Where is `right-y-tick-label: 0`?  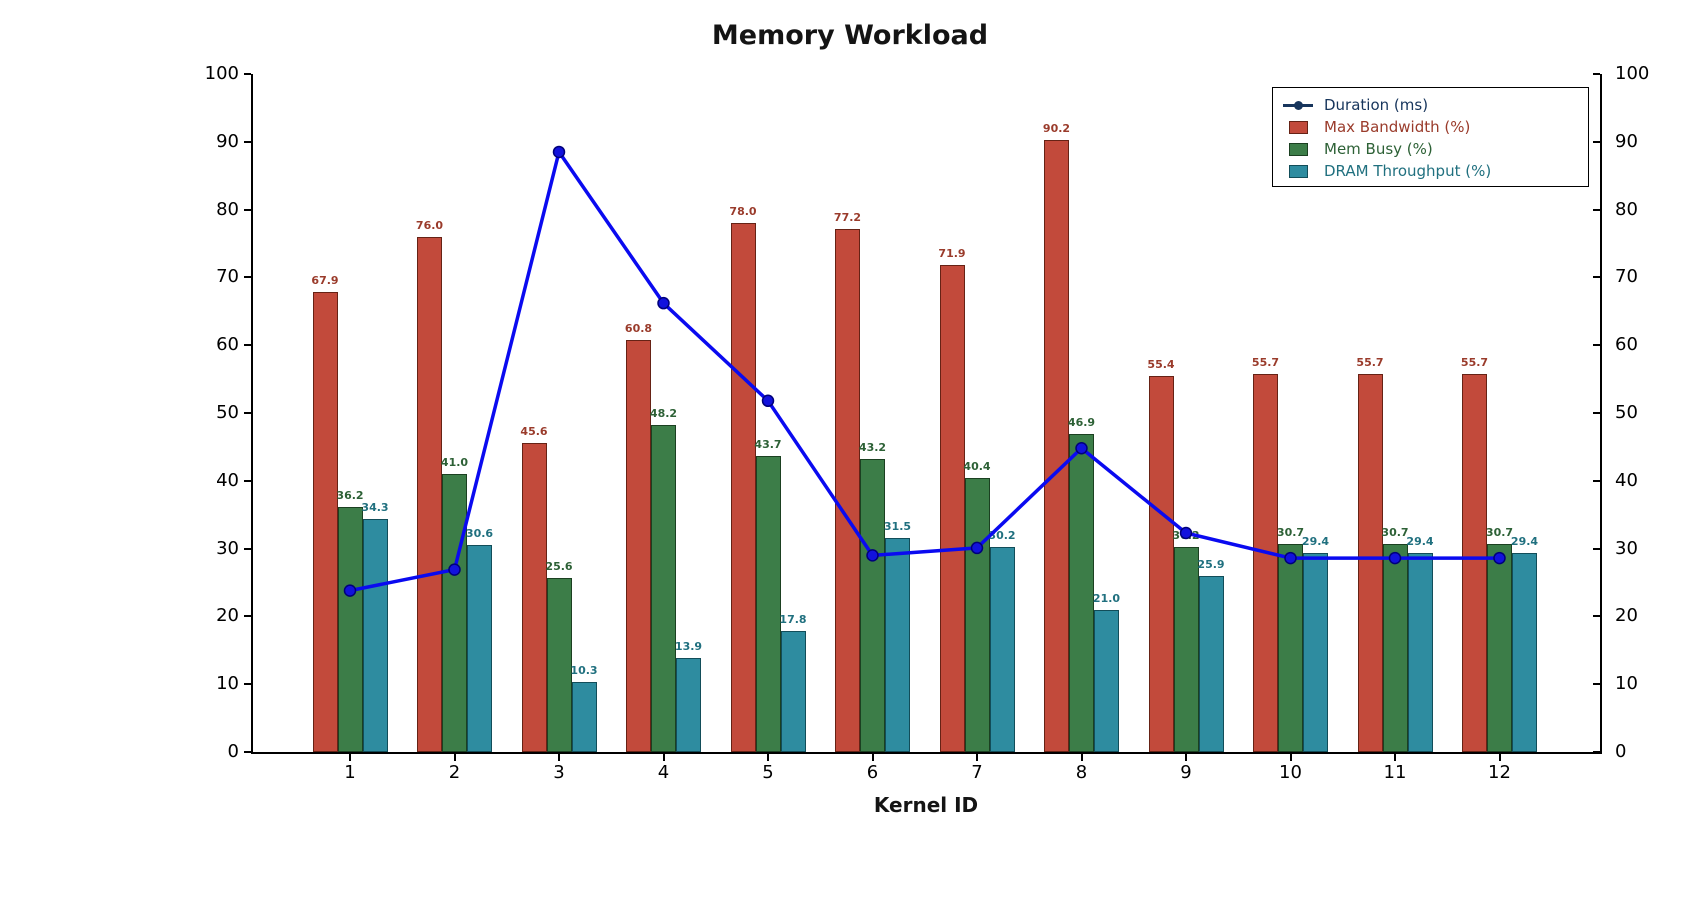
right-y-tick-label: 0 is located at coordinates (1621, 751).